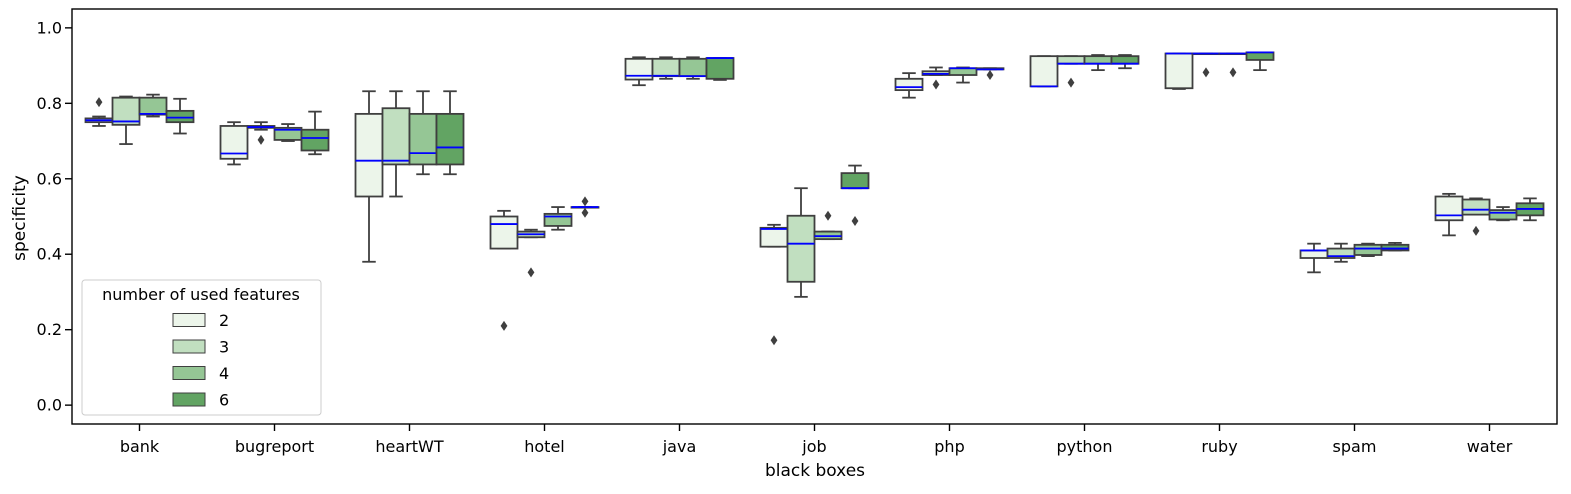 The image size is (1571, 494). Describe the element at coordinates (409, 446) in the screenshot. I see `x-tick-label: heartWT` at that location.